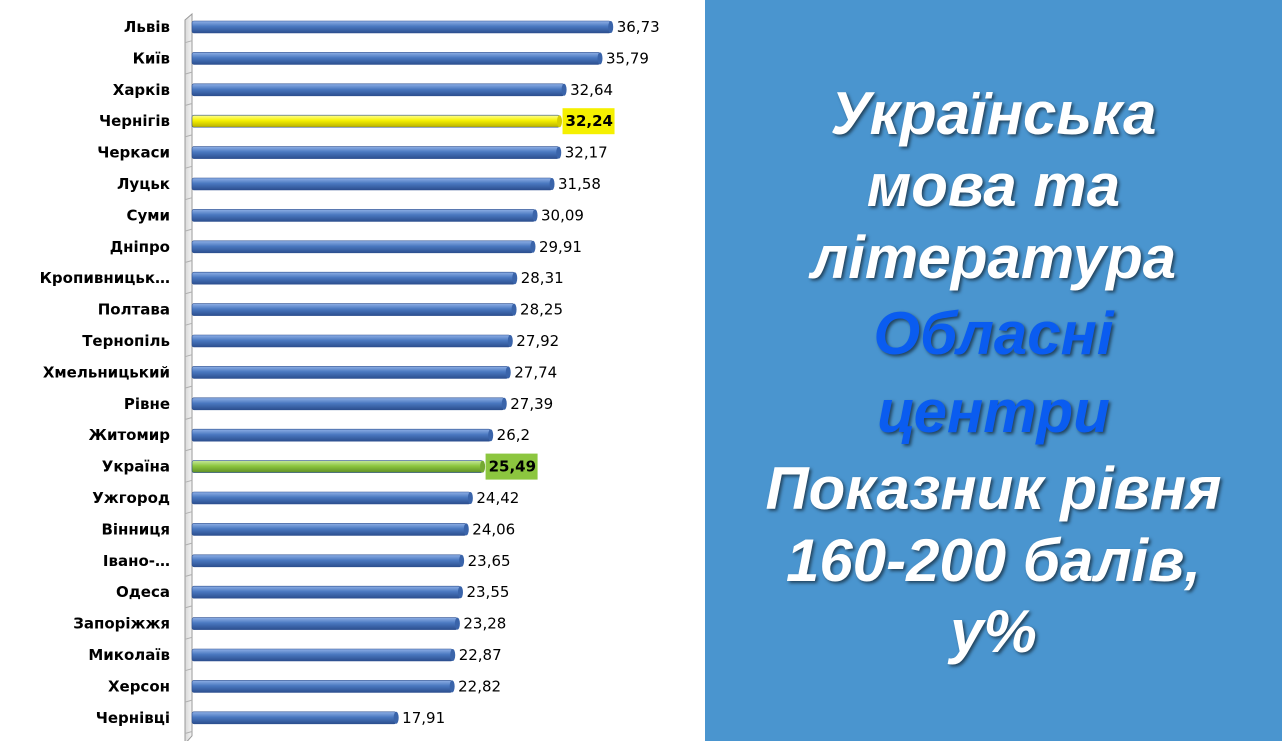 Image resolution: width=1282 pixels, height=741 pixels. Describe the element at coordinates (126, 341) in the screenshot. I see `category-label: Тернопіль` at that location.